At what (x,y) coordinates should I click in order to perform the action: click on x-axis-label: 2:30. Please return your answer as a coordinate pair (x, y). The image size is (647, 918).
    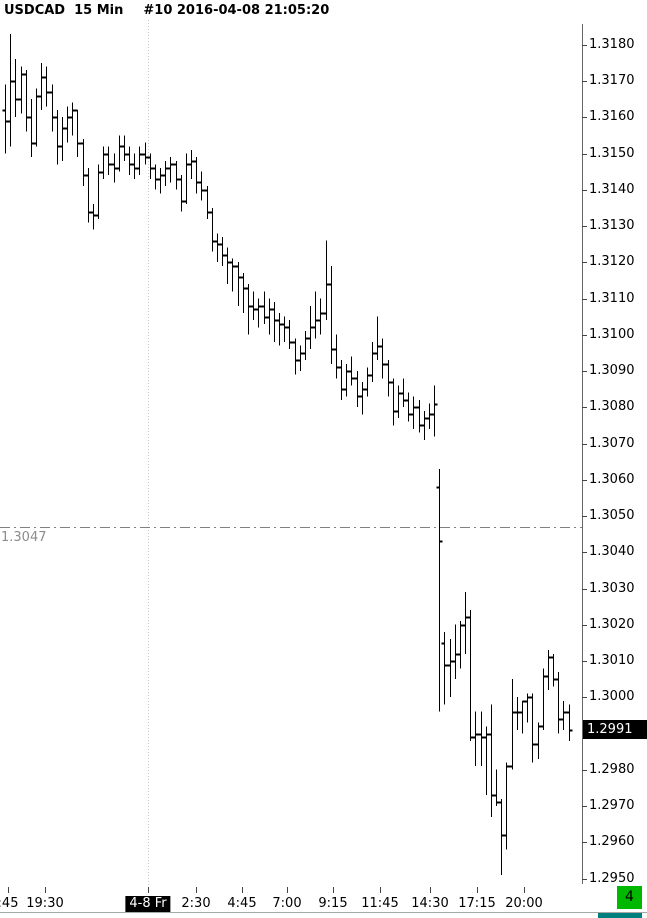
    Looking at the image, I should click on (196, 903).